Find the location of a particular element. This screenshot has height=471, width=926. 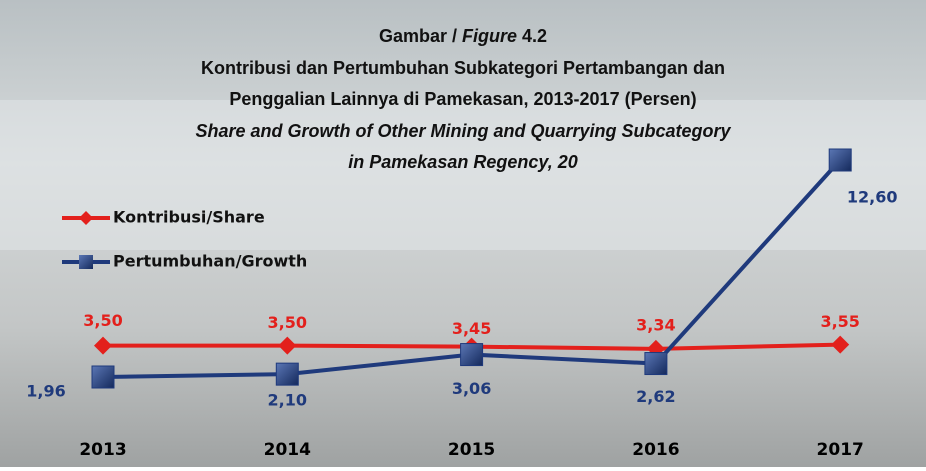

x-tick-label: 2017 is located at coordinates (840, 450).